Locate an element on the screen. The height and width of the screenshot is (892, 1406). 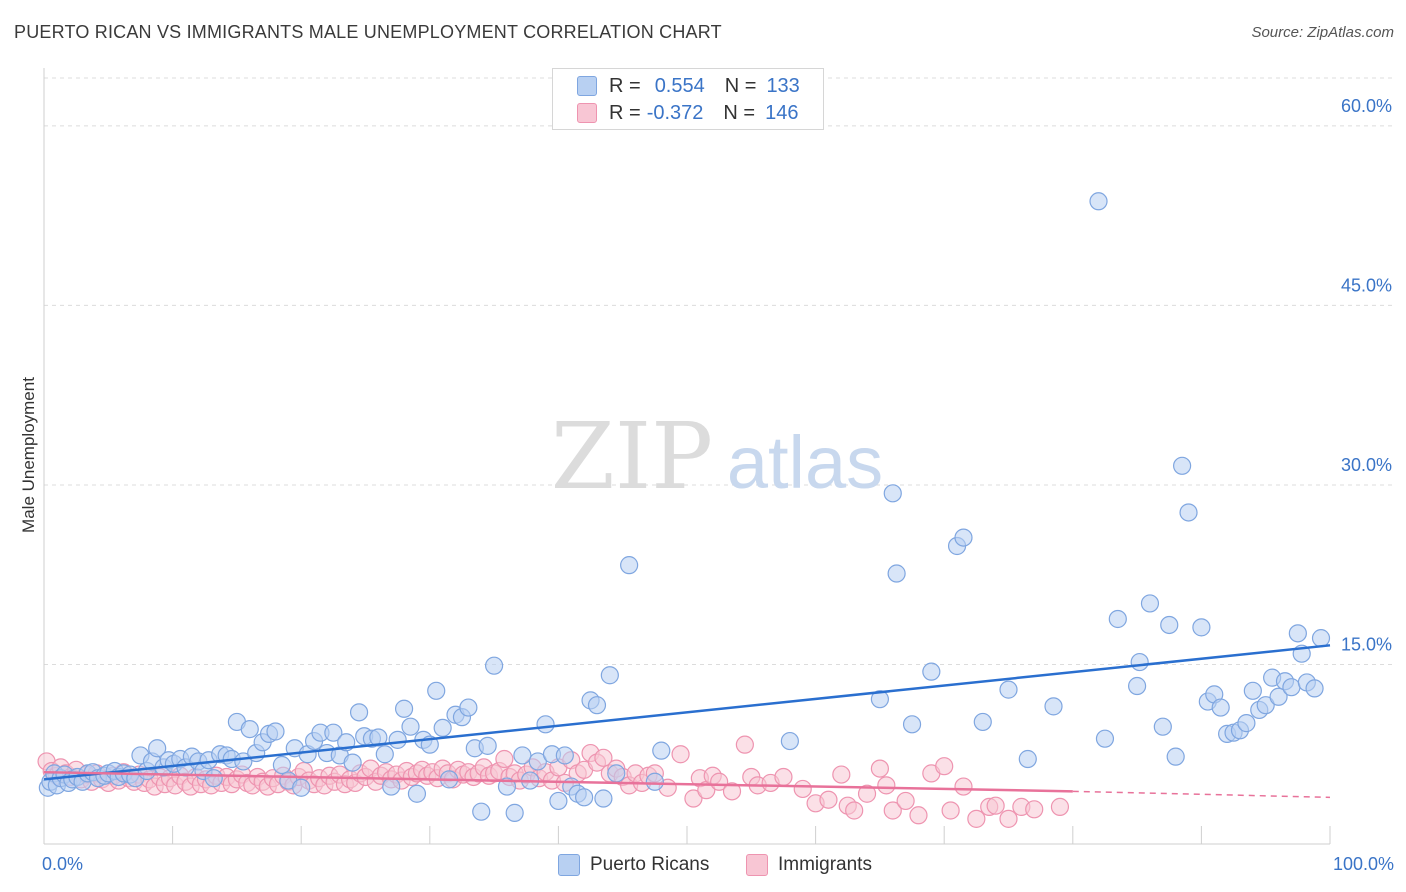
bottom-legend-puerto-ricans: Puerto Ricans is located at coordinates (633, 865).